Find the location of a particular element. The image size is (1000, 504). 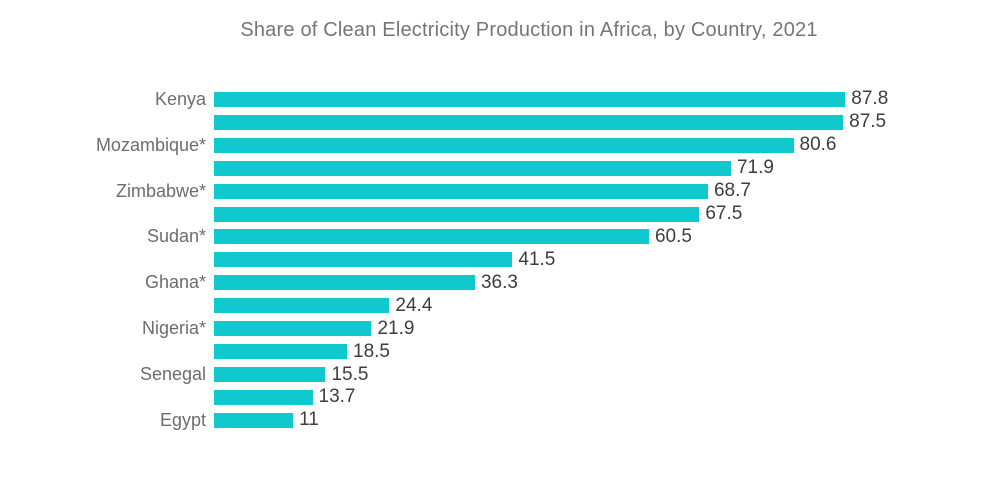

value-label: 87.5 is located at coordinates (868, 122).